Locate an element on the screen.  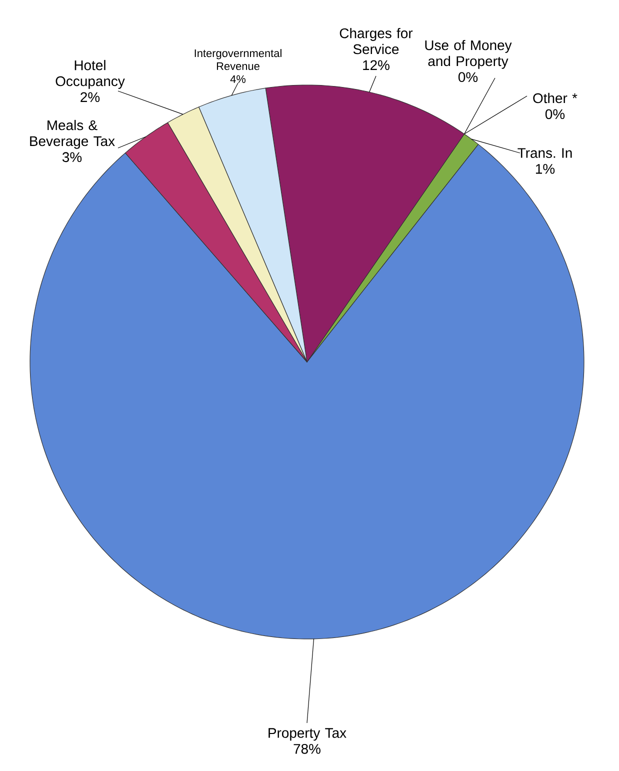
slice-label: Trans. In is located at coordinates (545, 153).